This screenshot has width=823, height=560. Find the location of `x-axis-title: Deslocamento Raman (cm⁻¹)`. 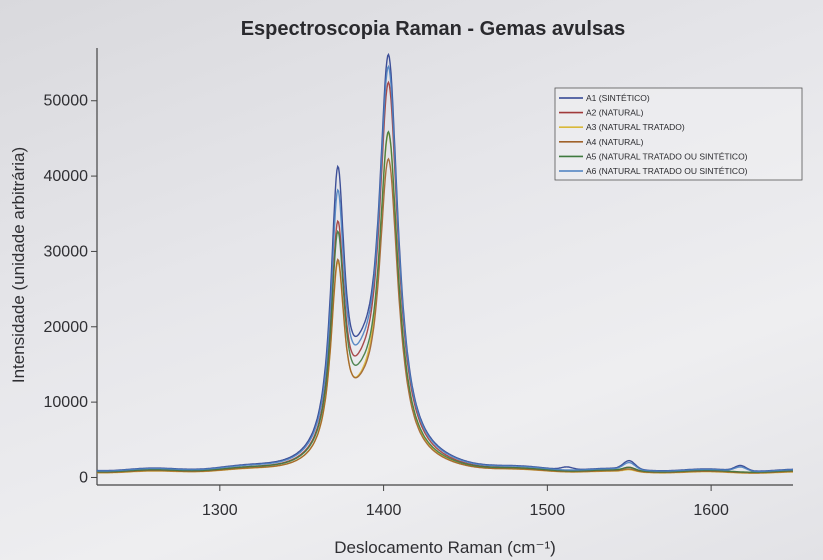

x-axis-title: Deslocamento Raman (cm⁻¹) is located at coordinates (445, 547).